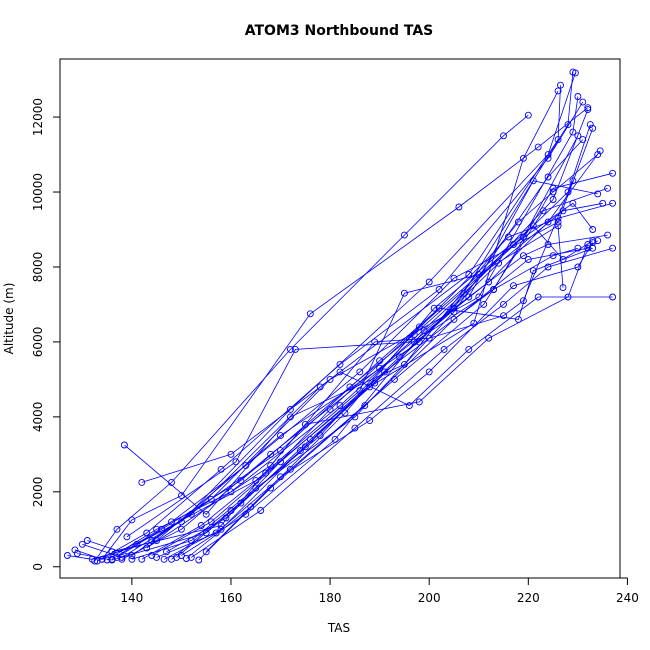 This screenshot has height=650, width=650. I want to click on chart-title: ATOM3 Northbound TAS, so click(339, 31).